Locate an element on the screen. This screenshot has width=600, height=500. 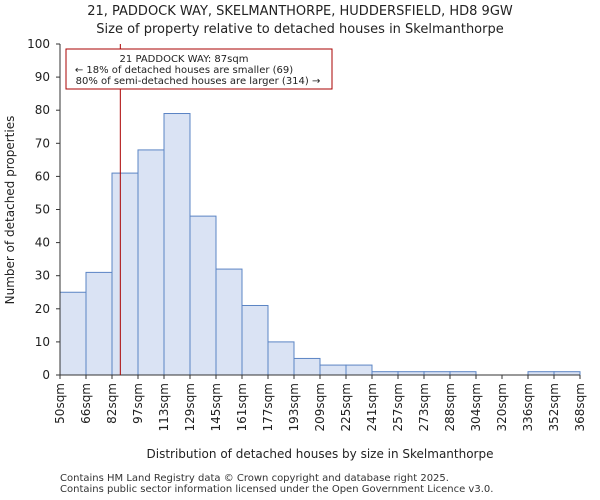
y-tick-label: 0 is located at coordinates (46, 375).